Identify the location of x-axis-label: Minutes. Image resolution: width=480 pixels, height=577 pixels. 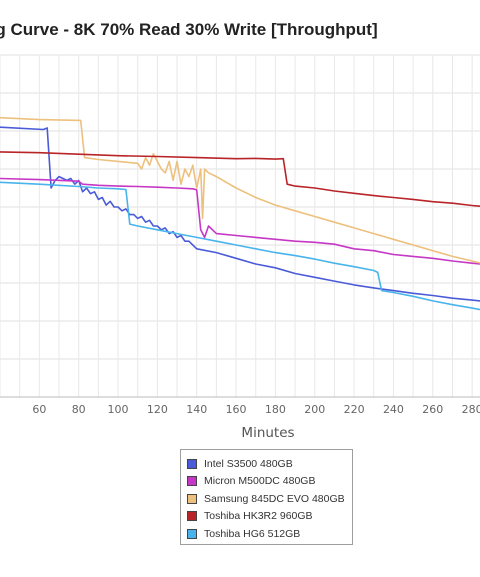
(267, 433).